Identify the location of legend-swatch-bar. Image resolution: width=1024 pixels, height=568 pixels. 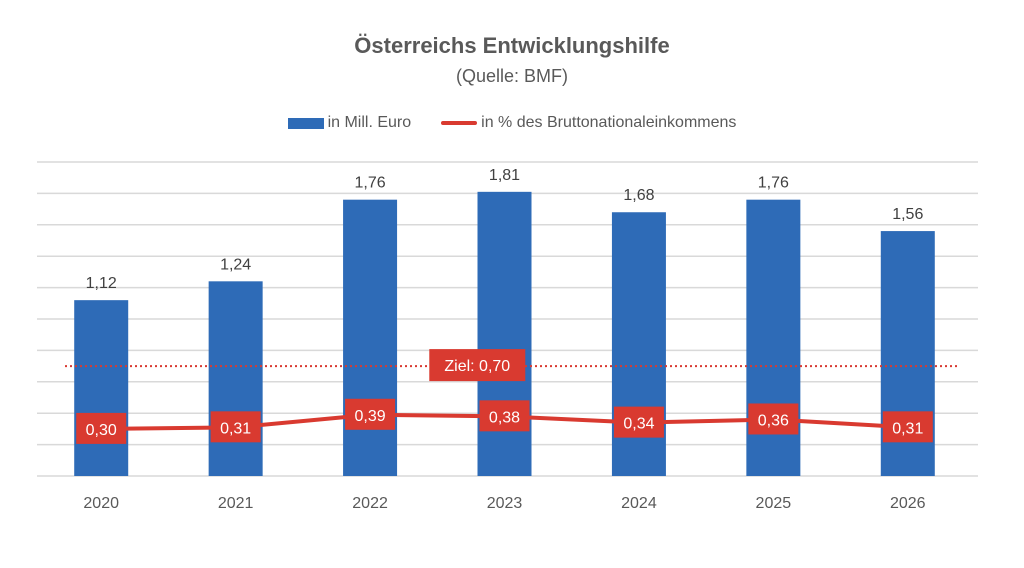
(305, 123).